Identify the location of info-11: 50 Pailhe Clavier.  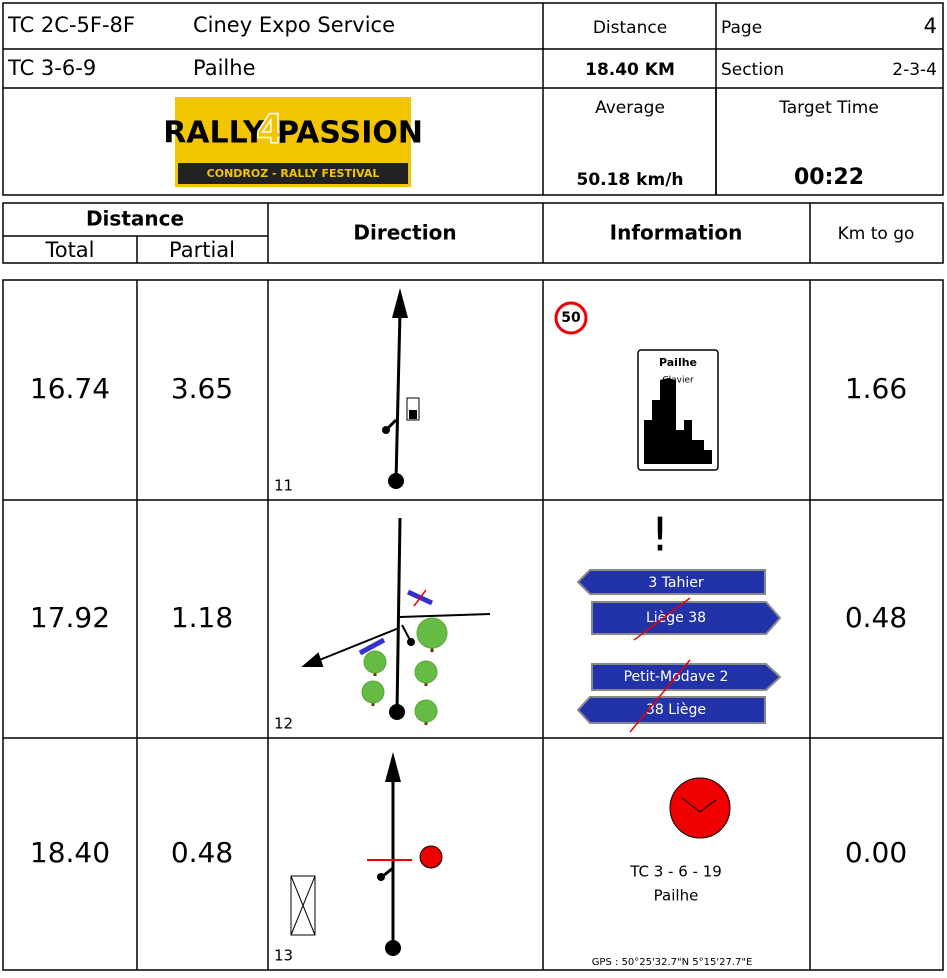
(636, 386).